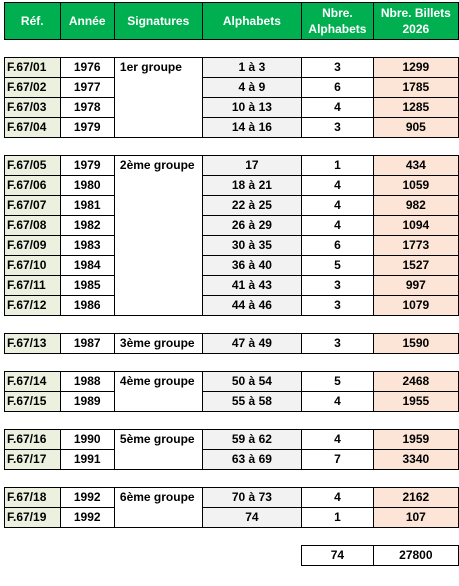  What do you see at coordinates (87, 285) in the screenshot?
I see `year-cell: 1985` at bounding box center [87, 285].